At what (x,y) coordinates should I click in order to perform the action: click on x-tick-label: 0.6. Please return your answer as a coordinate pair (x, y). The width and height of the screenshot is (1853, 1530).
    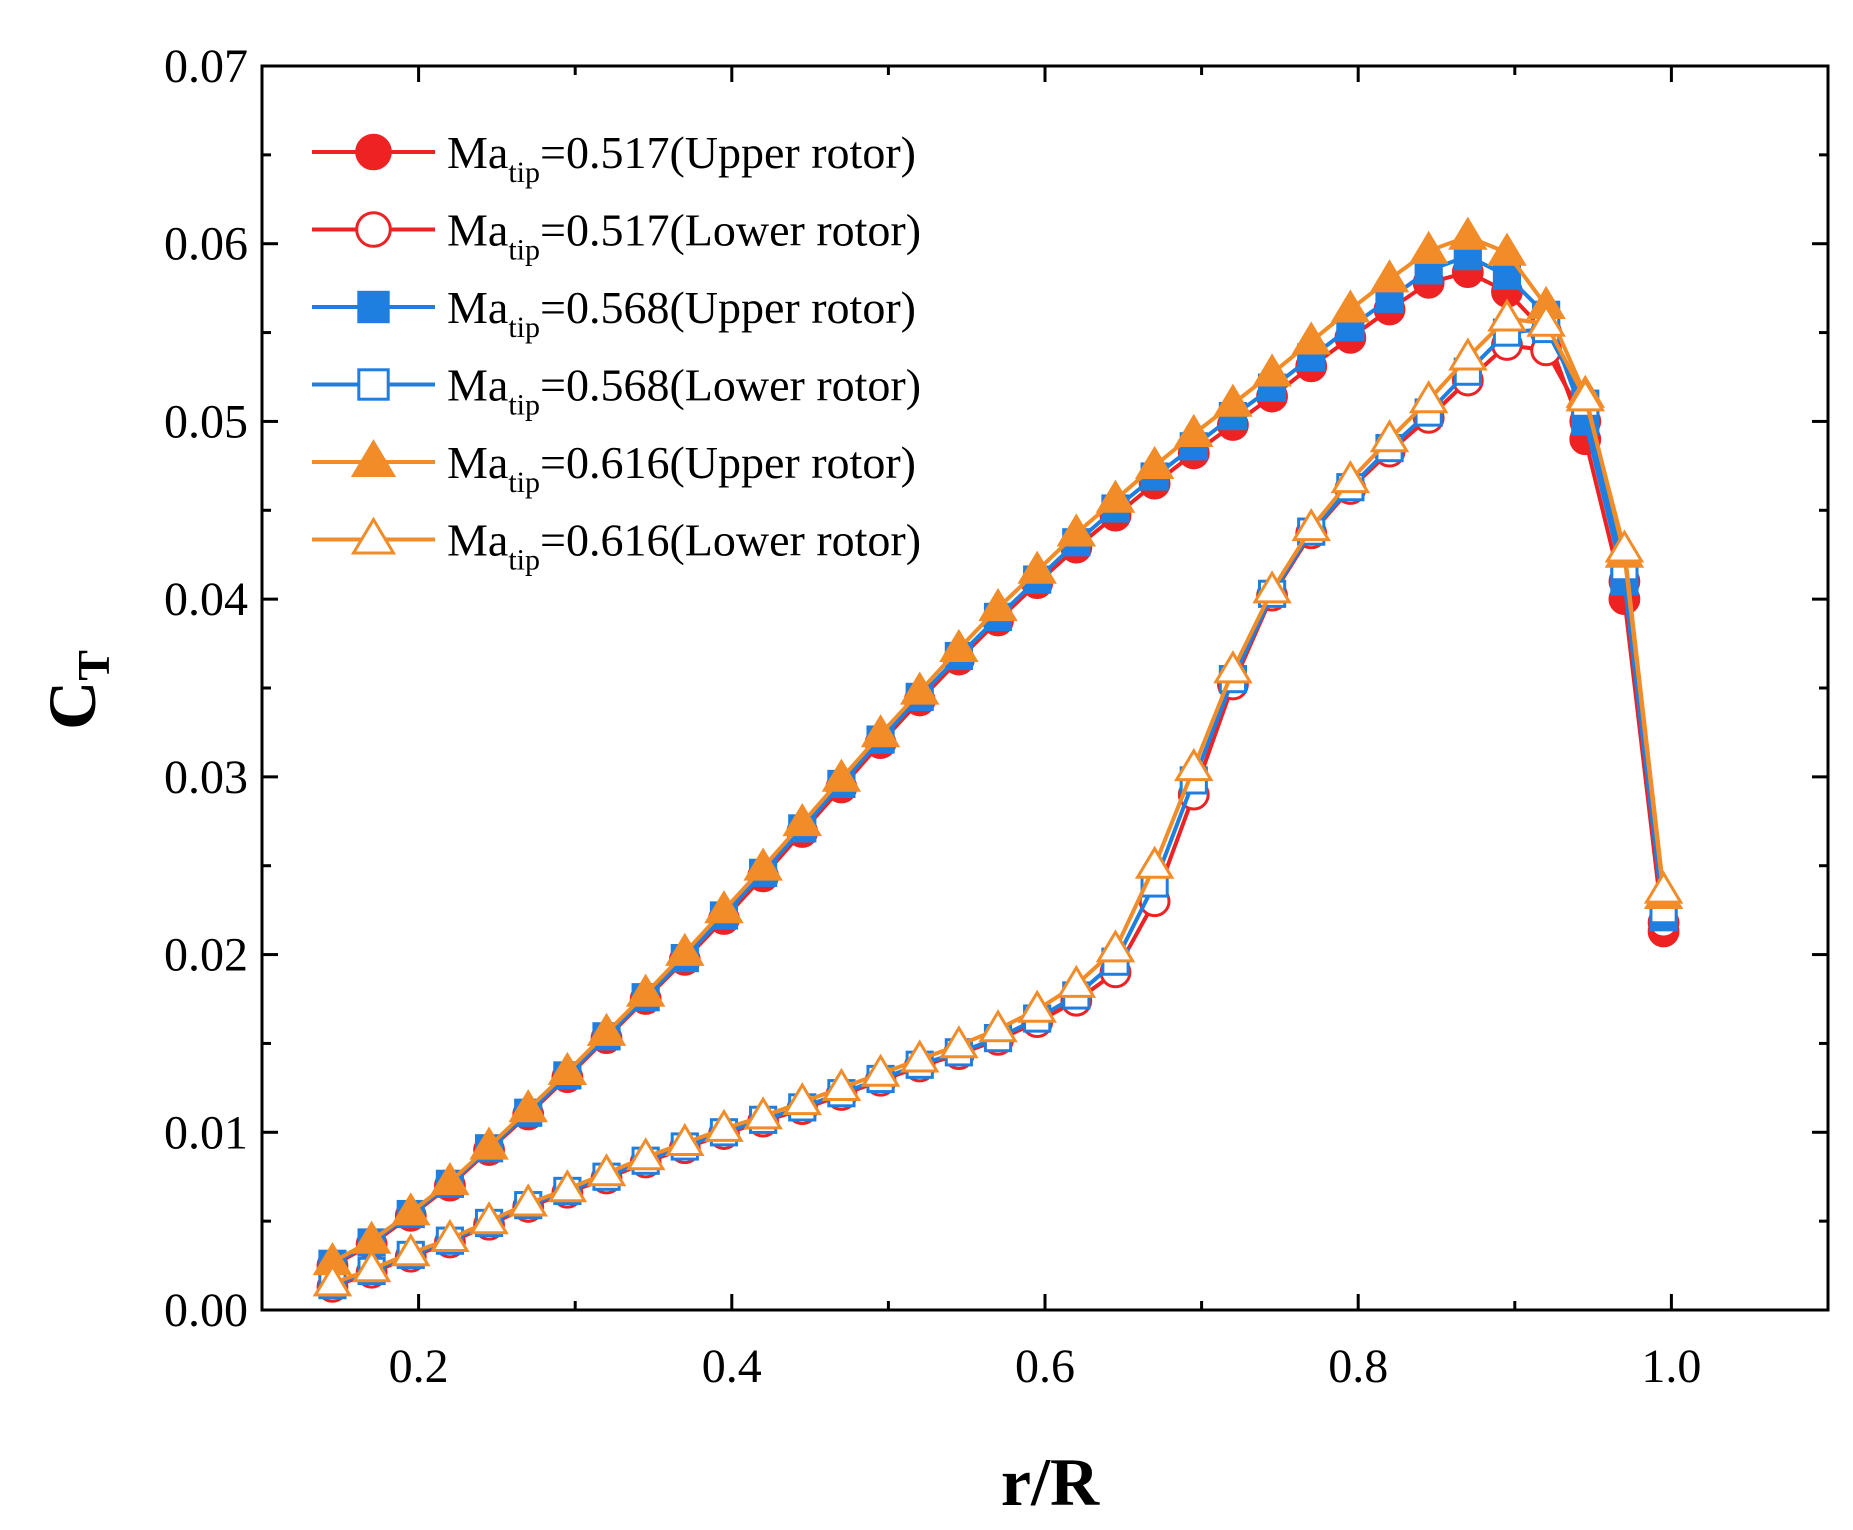
    Looking at the image, I should click on (1045, 1366).